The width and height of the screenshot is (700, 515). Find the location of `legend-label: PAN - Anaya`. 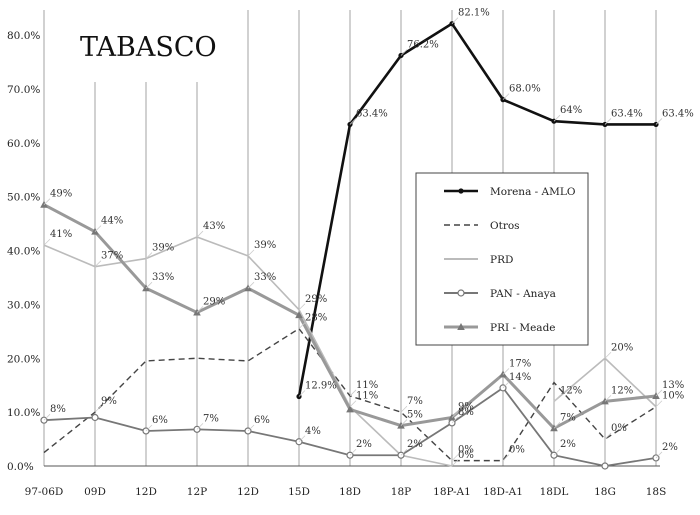

legend-label: PAN - Anaya is located at coordinates (523, 294).